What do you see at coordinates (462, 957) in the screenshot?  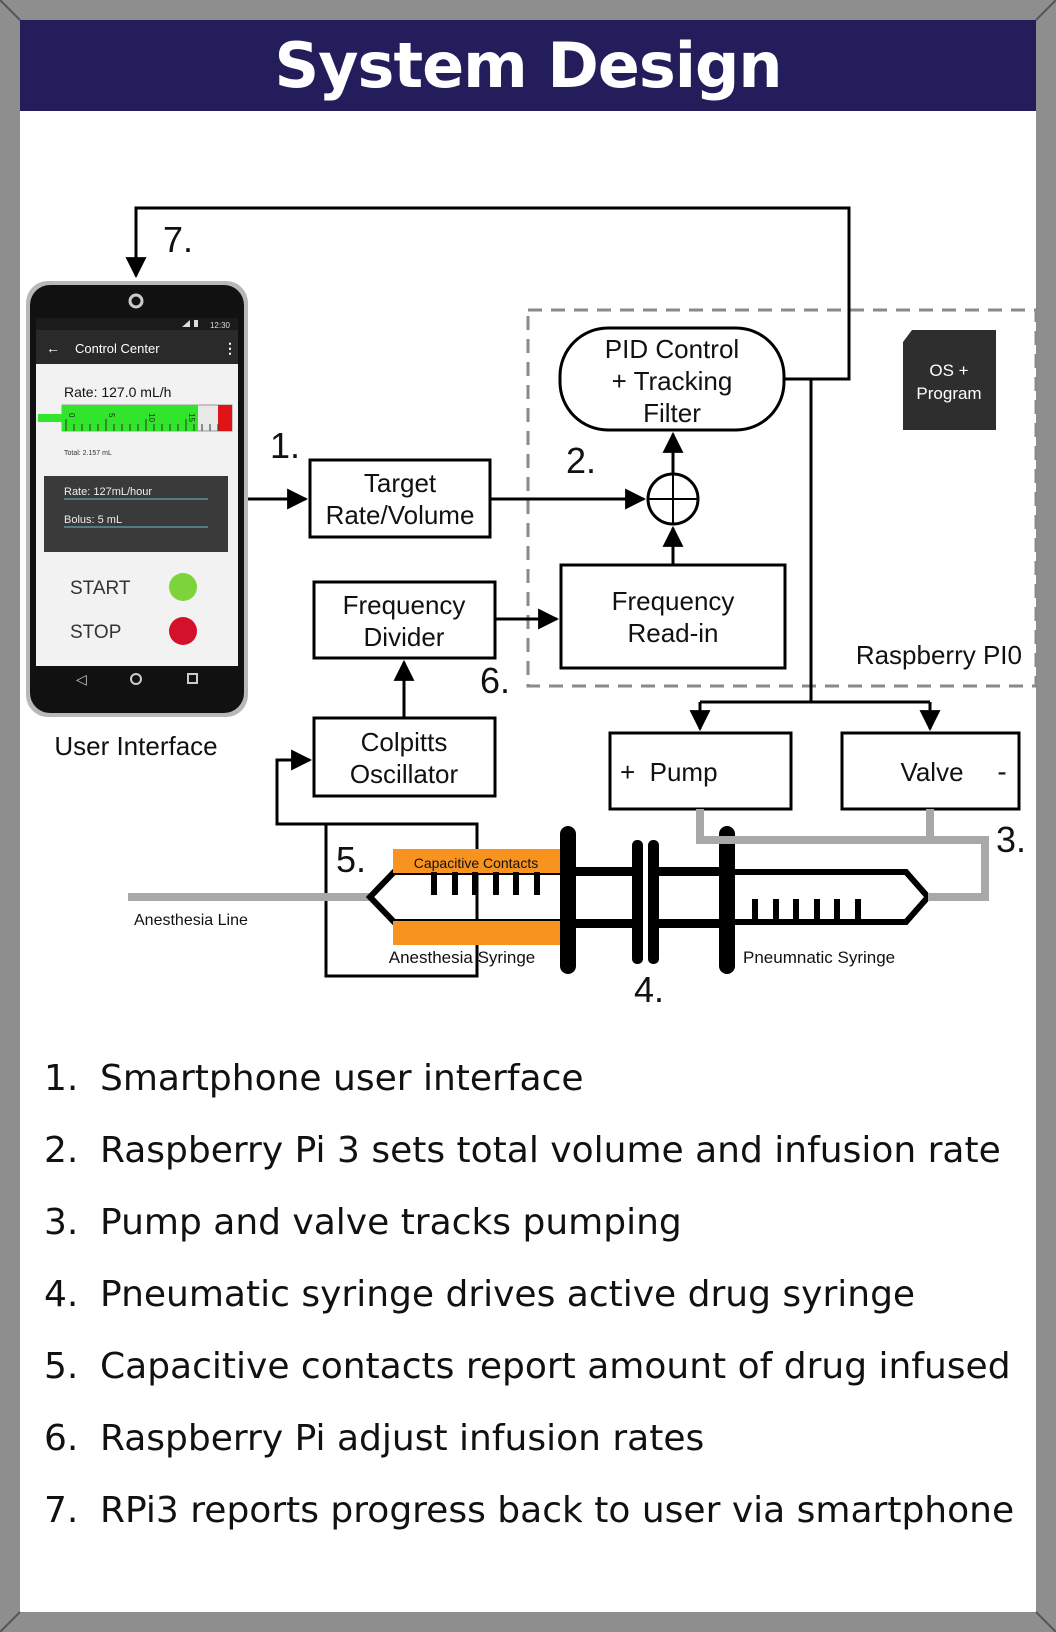 I see `anesthesia-syringe-label: Anesthesia Syringe` at bounding box center [462, 957].